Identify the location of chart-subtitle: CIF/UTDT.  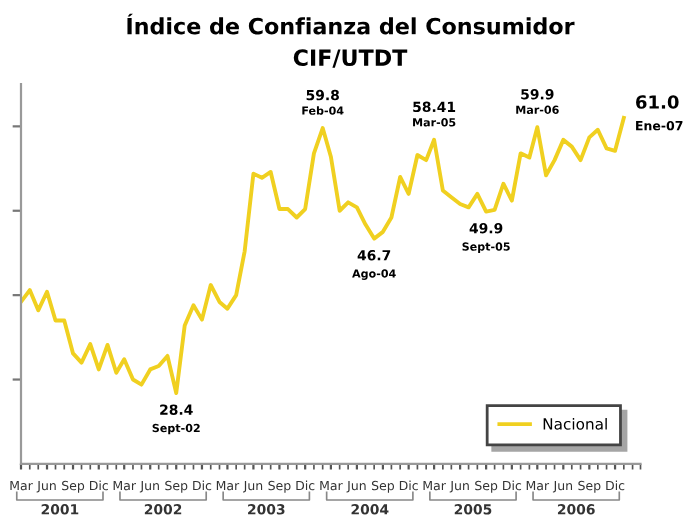
(350, 58).